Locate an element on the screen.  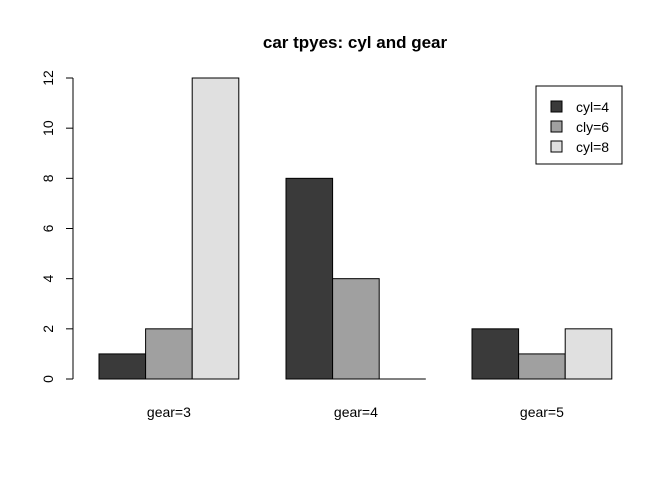
legend: cyl=4 cly=6 cyl=8 is located at coordinates (579, 125).